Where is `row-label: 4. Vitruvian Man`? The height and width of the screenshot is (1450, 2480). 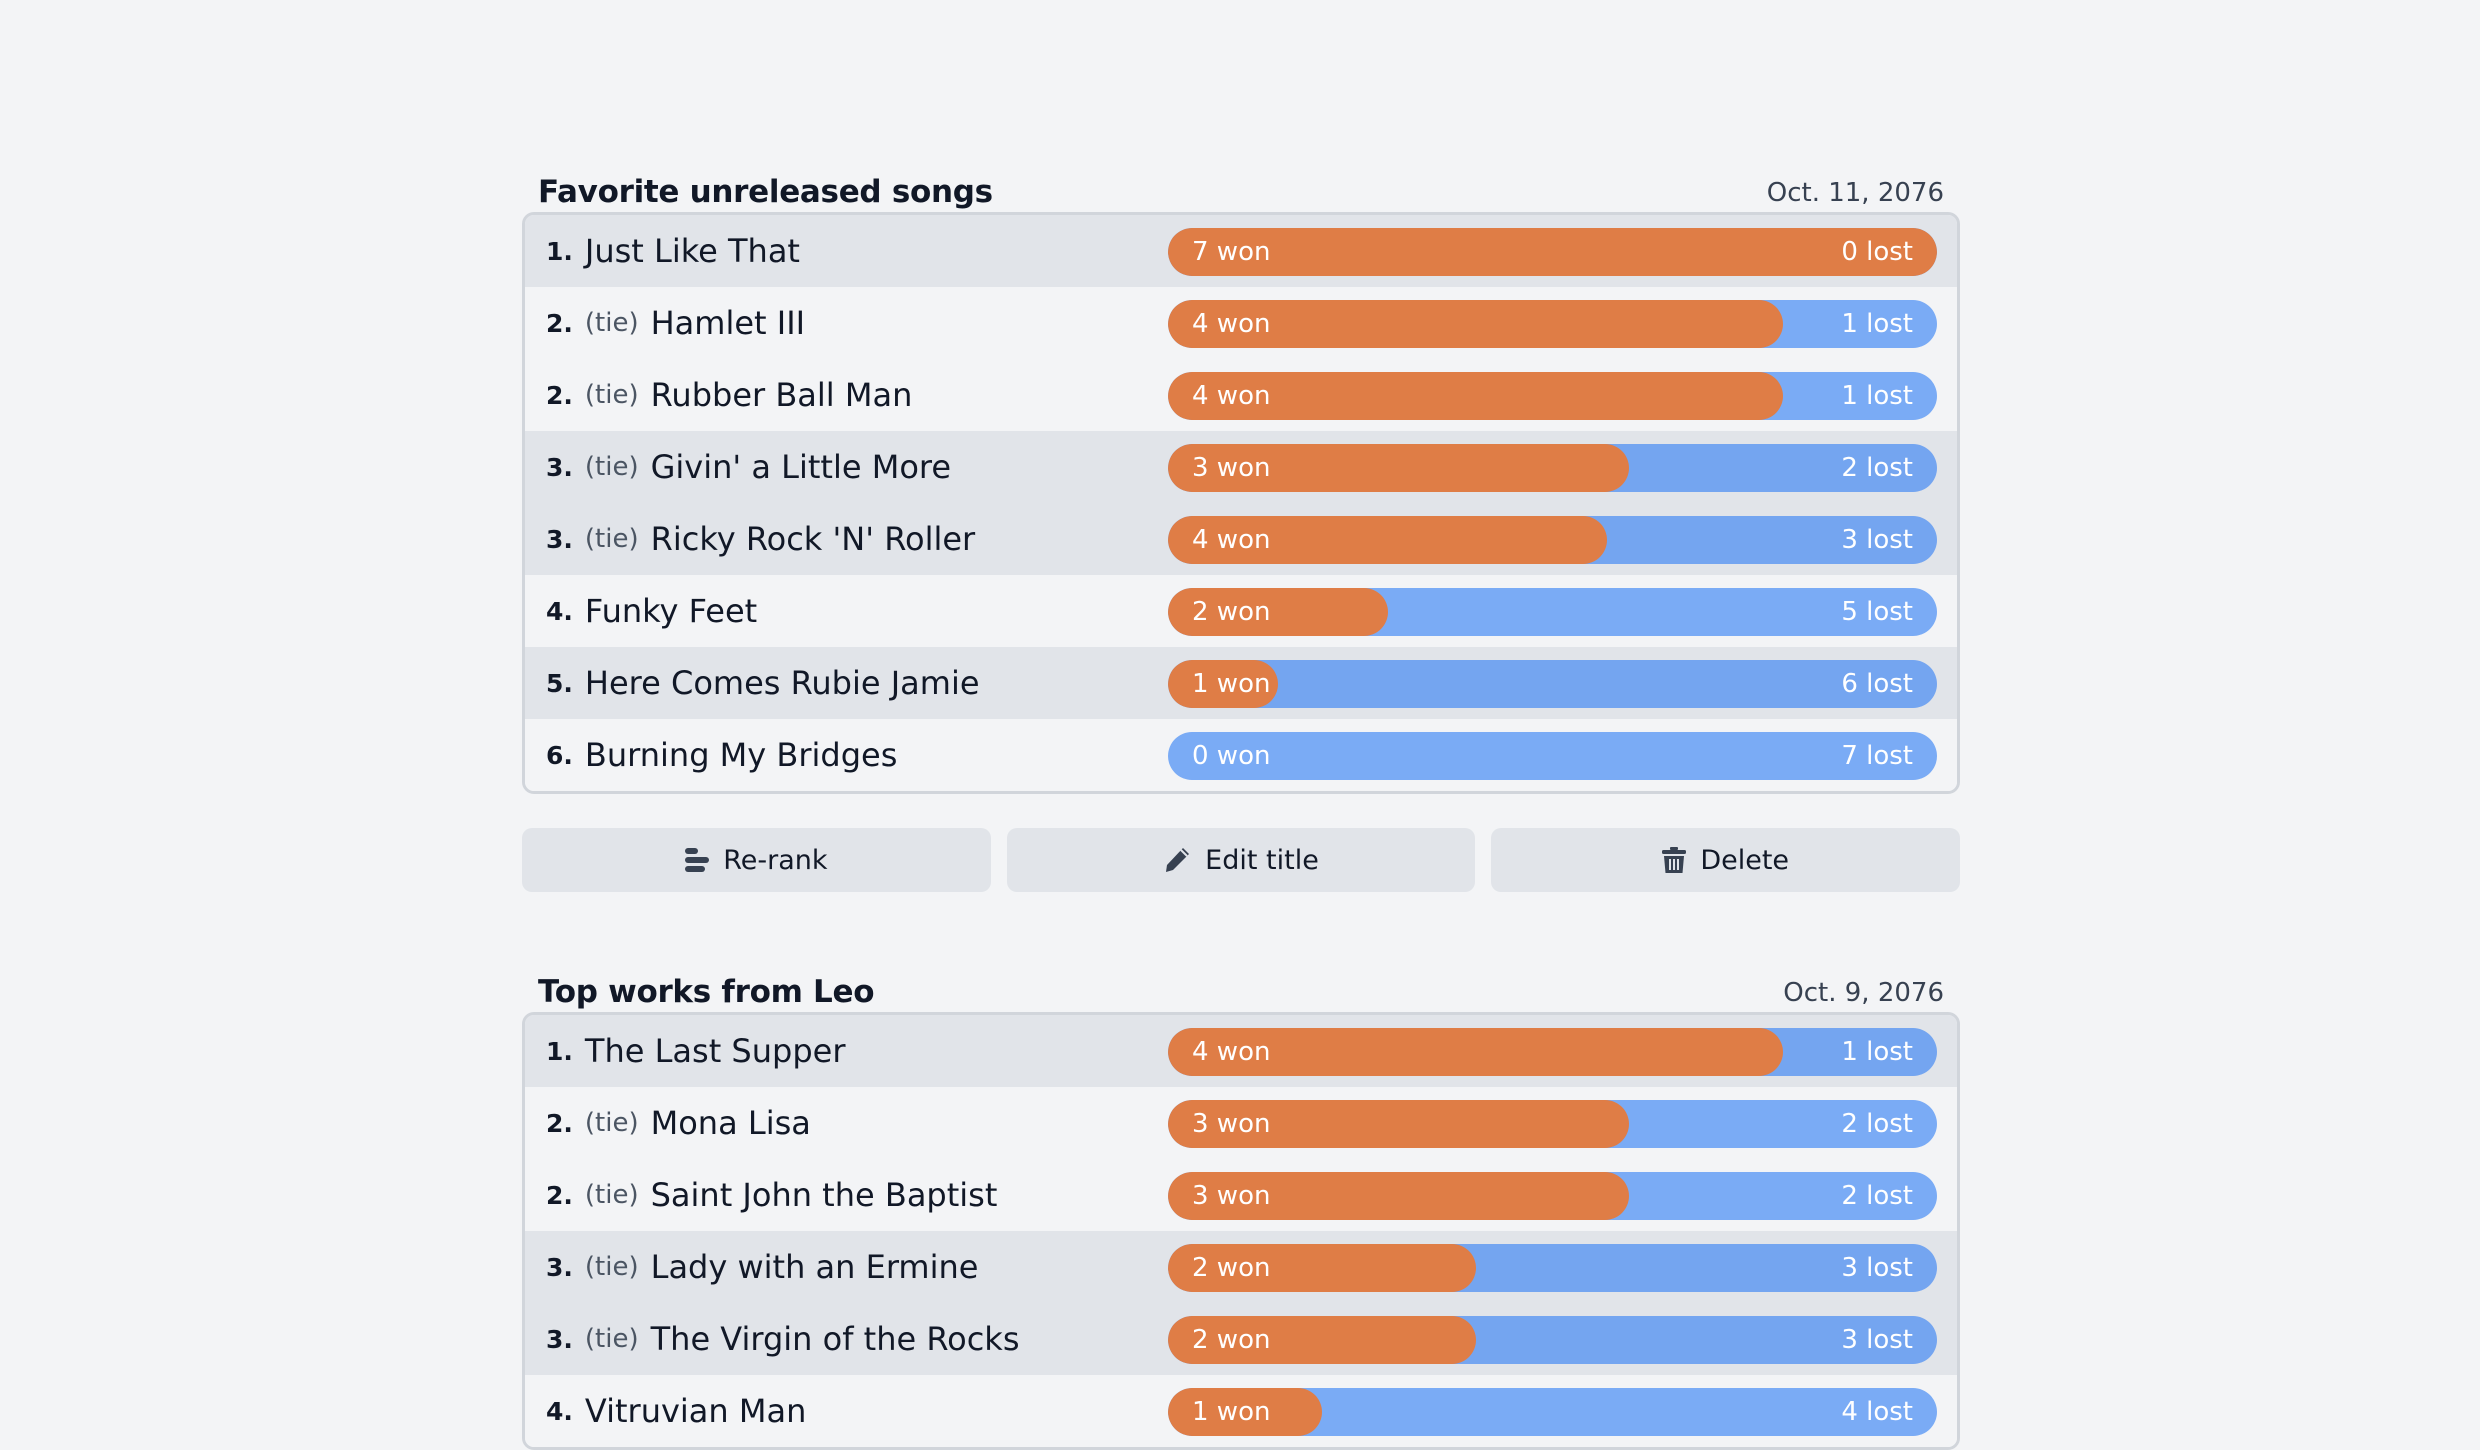 row-label: 4. Vitruvian Man is located at coordinates (676, 1411).